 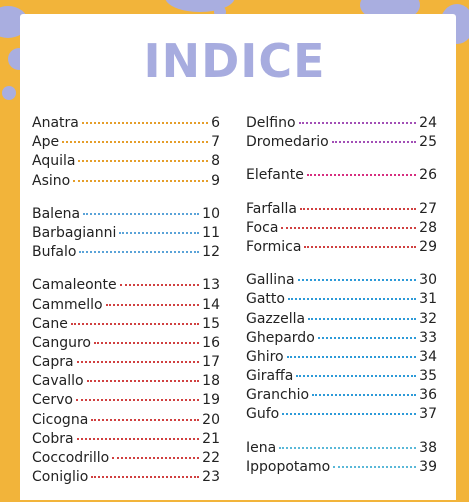 What do you see at coordinates (55, 123) in the screenshot?
I see `entry-name: Anatra` at bounding box center [55, 123].